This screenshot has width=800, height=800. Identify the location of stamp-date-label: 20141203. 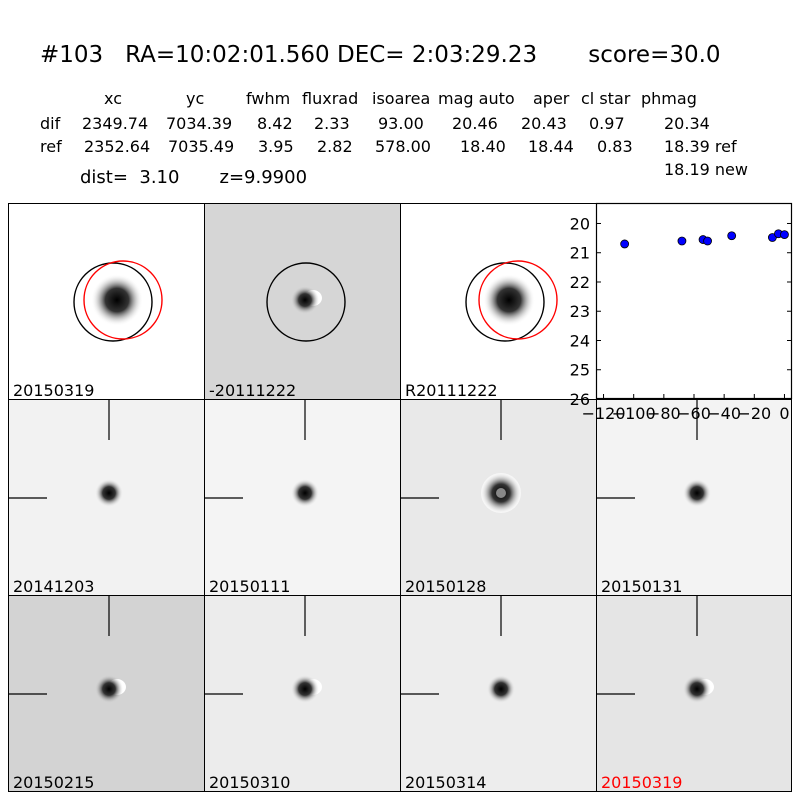
(54, 586).